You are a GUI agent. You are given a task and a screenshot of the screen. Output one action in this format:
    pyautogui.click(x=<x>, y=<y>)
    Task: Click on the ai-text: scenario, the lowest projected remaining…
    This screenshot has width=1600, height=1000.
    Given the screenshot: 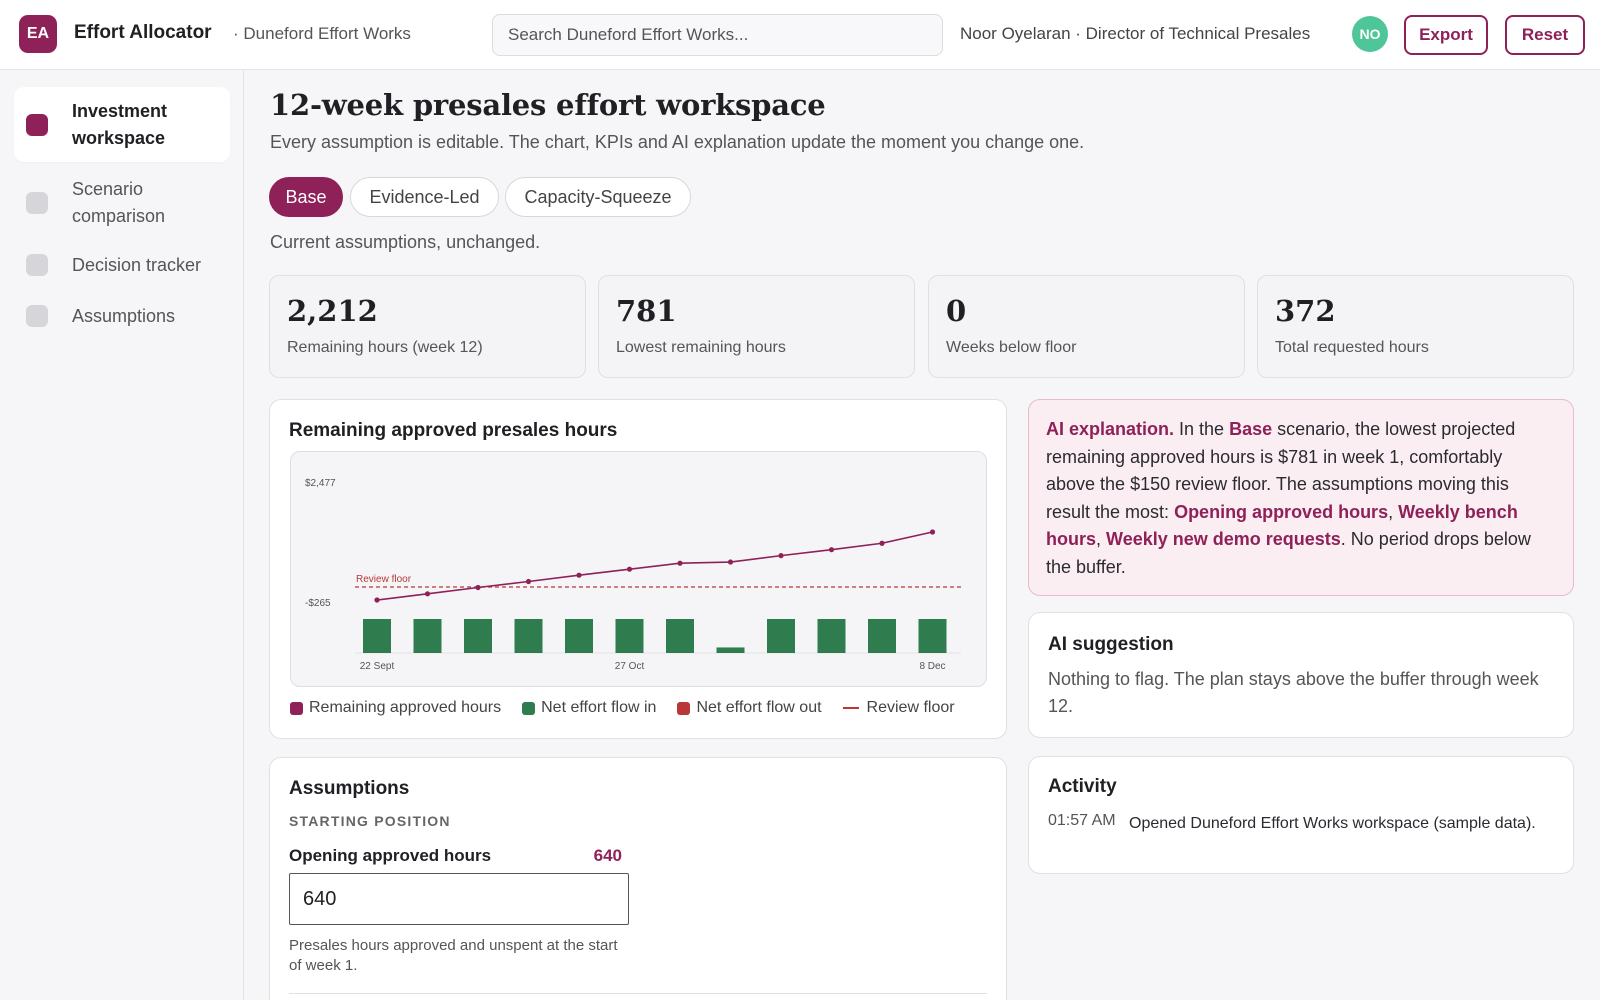 What is the action you would take?
    pyautogui.click(x=1281, y=470)
    